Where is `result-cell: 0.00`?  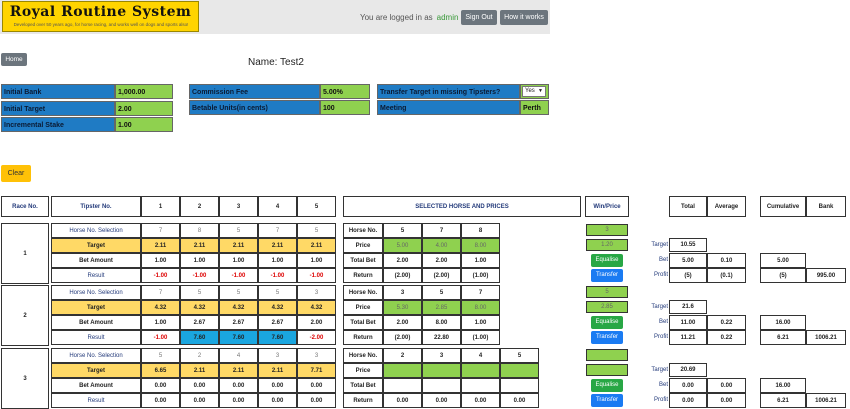 result-cell: 0.00 is located at coordinates (199, 400).